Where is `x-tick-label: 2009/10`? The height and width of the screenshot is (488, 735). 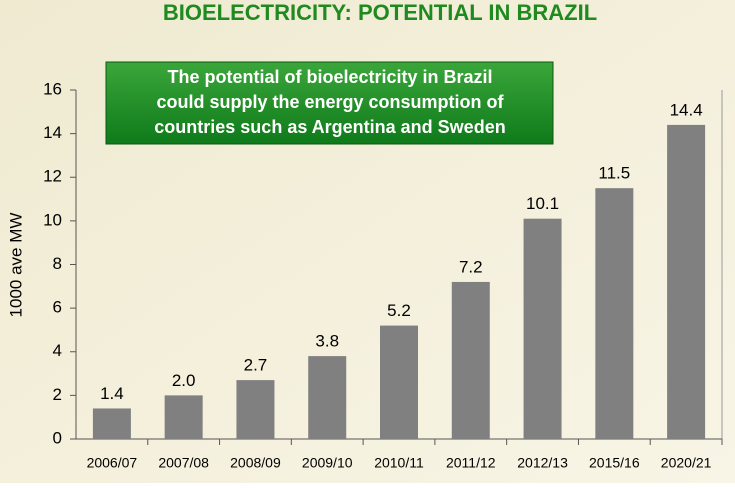 x-tick-label: 2009/10 is located at coordinates (327, 463).